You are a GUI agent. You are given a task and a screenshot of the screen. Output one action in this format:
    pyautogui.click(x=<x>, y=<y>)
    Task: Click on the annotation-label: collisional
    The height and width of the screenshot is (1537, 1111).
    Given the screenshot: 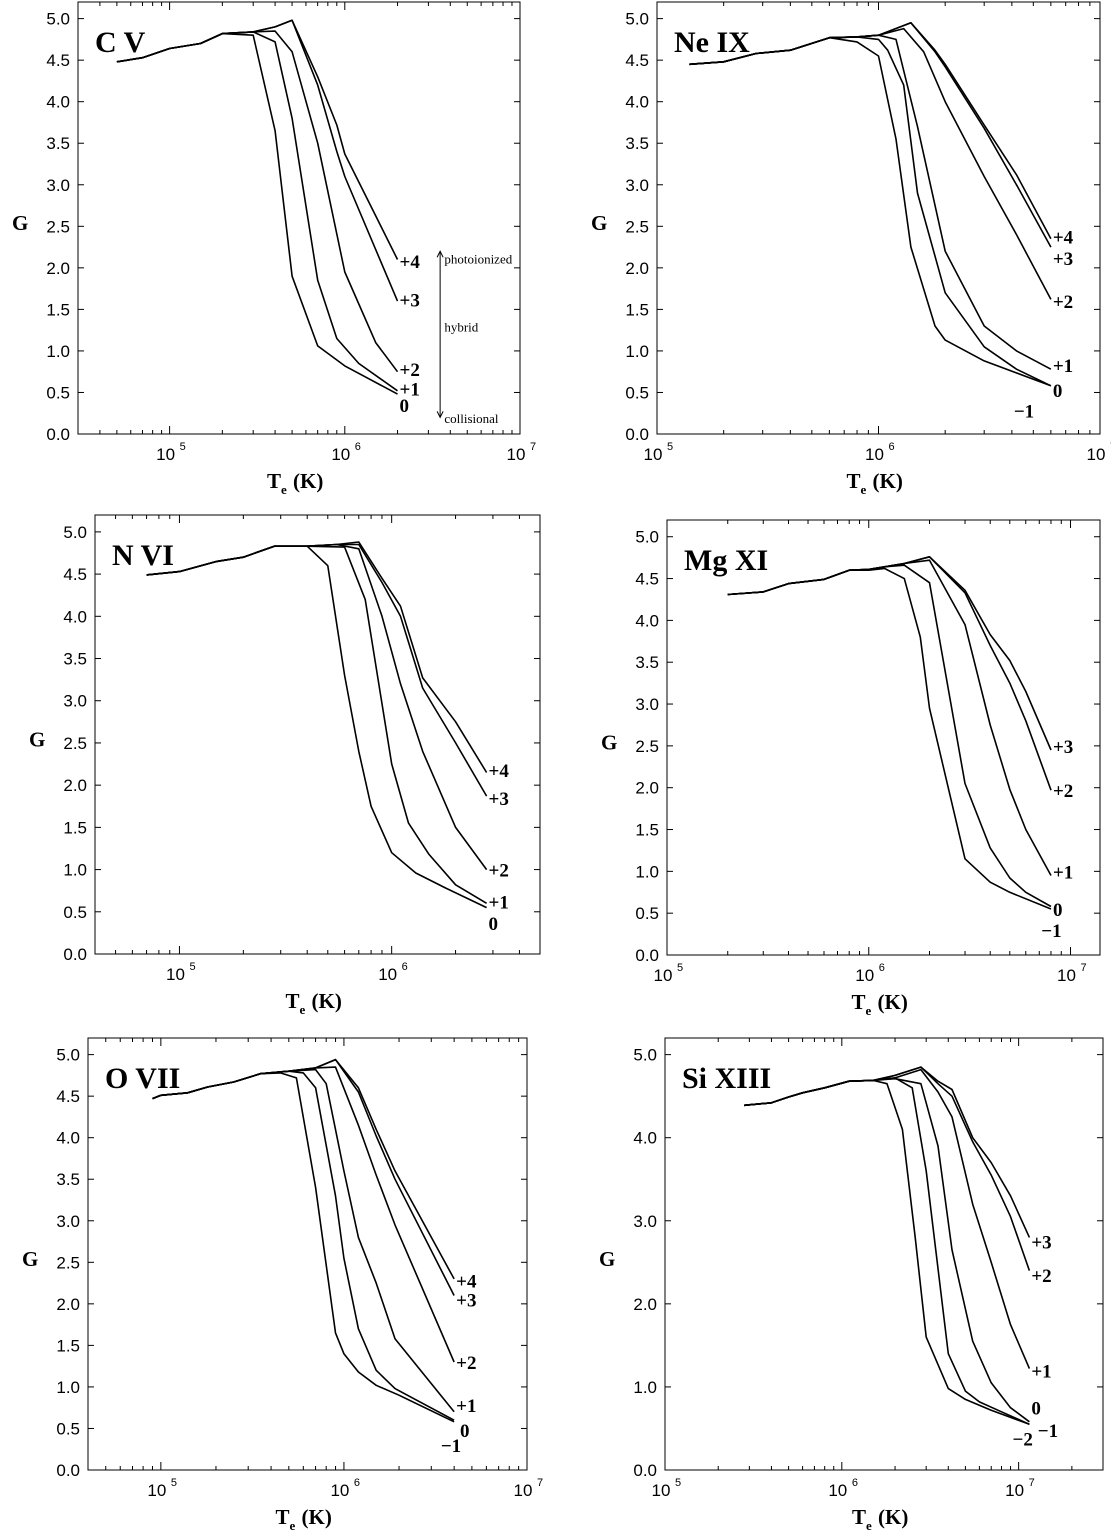 What is the action you would take?
    pyautogui.click(x=471, y=418)
    